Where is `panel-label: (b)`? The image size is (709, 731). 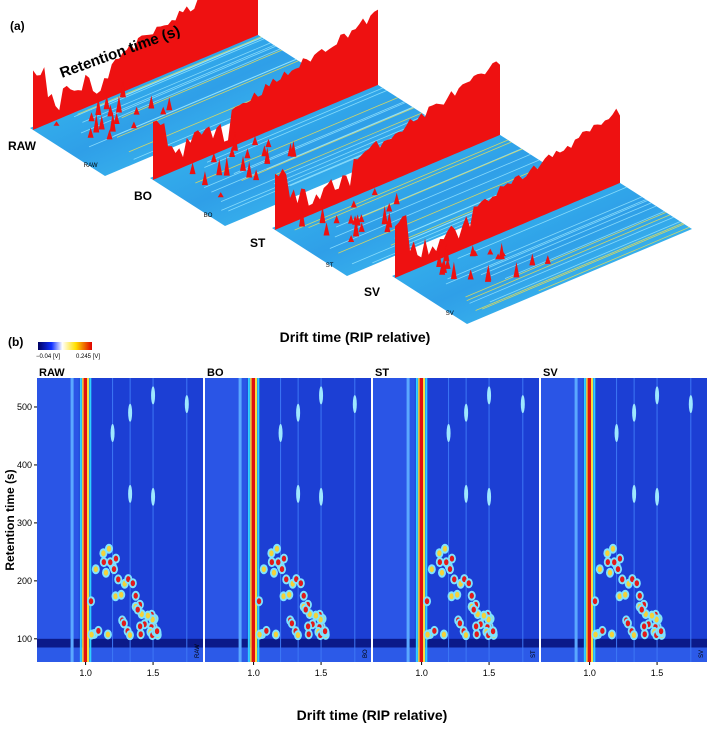
panel-label: (b) is located at coordinates (15, 342).